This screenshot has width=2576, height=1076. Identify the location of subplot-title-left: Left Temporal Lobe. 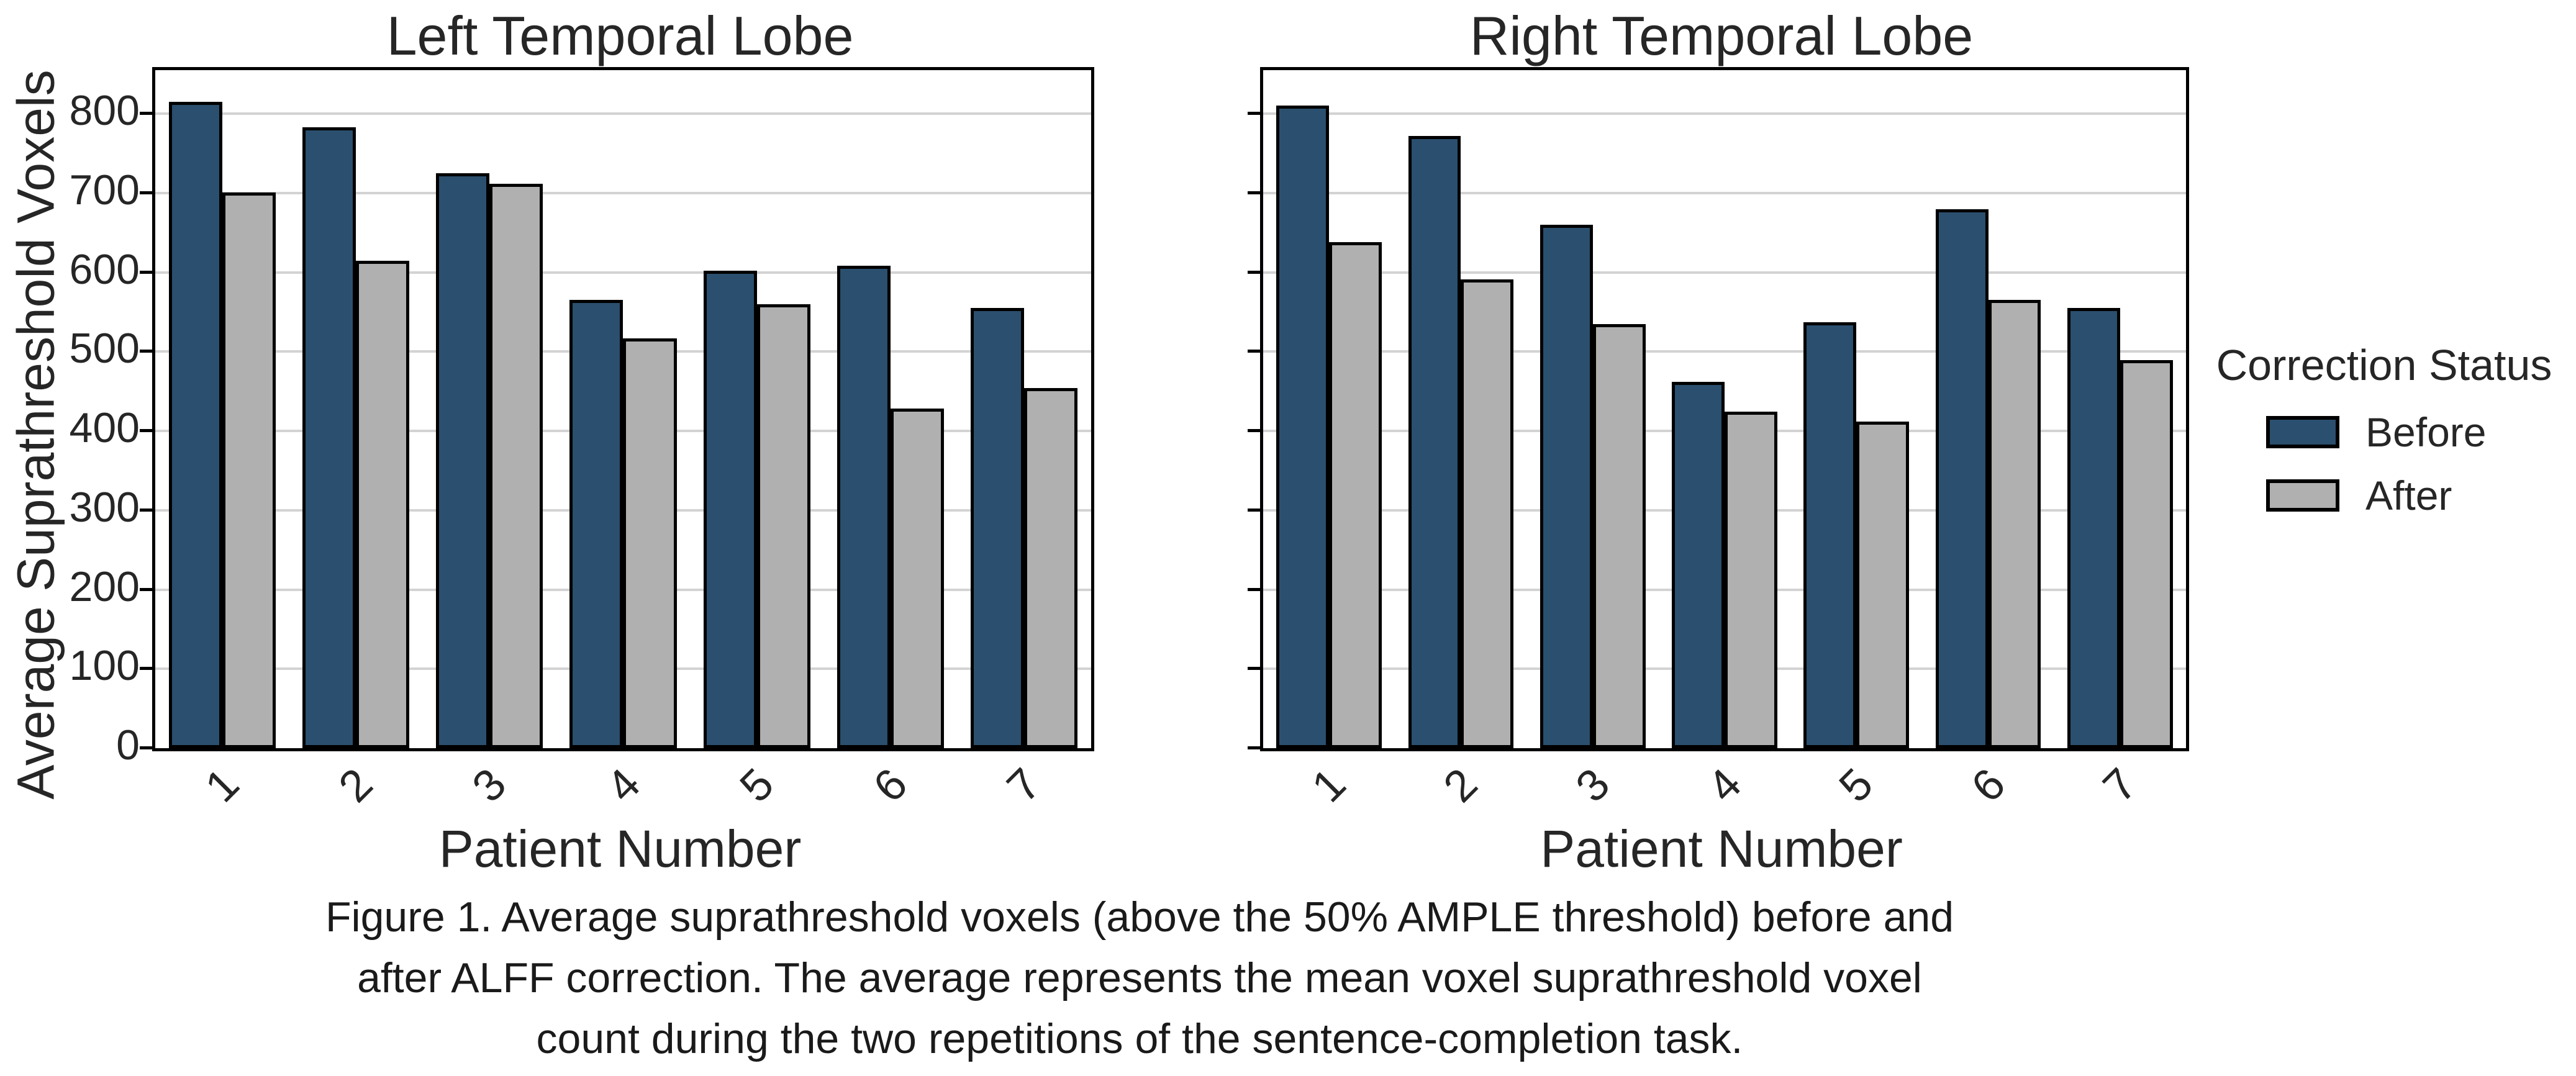
(620, 35).